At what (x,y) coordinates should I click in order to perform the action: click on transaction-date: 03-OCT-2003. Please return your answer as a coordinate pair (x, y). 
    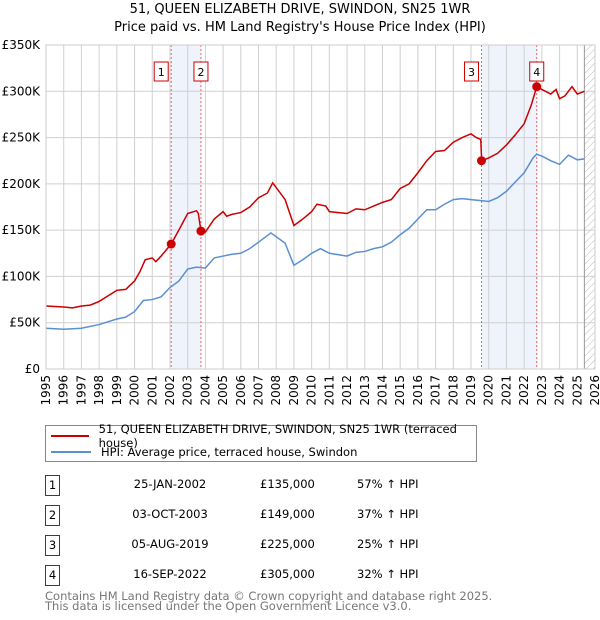
    Looking at the image, I should click on (170, 514).